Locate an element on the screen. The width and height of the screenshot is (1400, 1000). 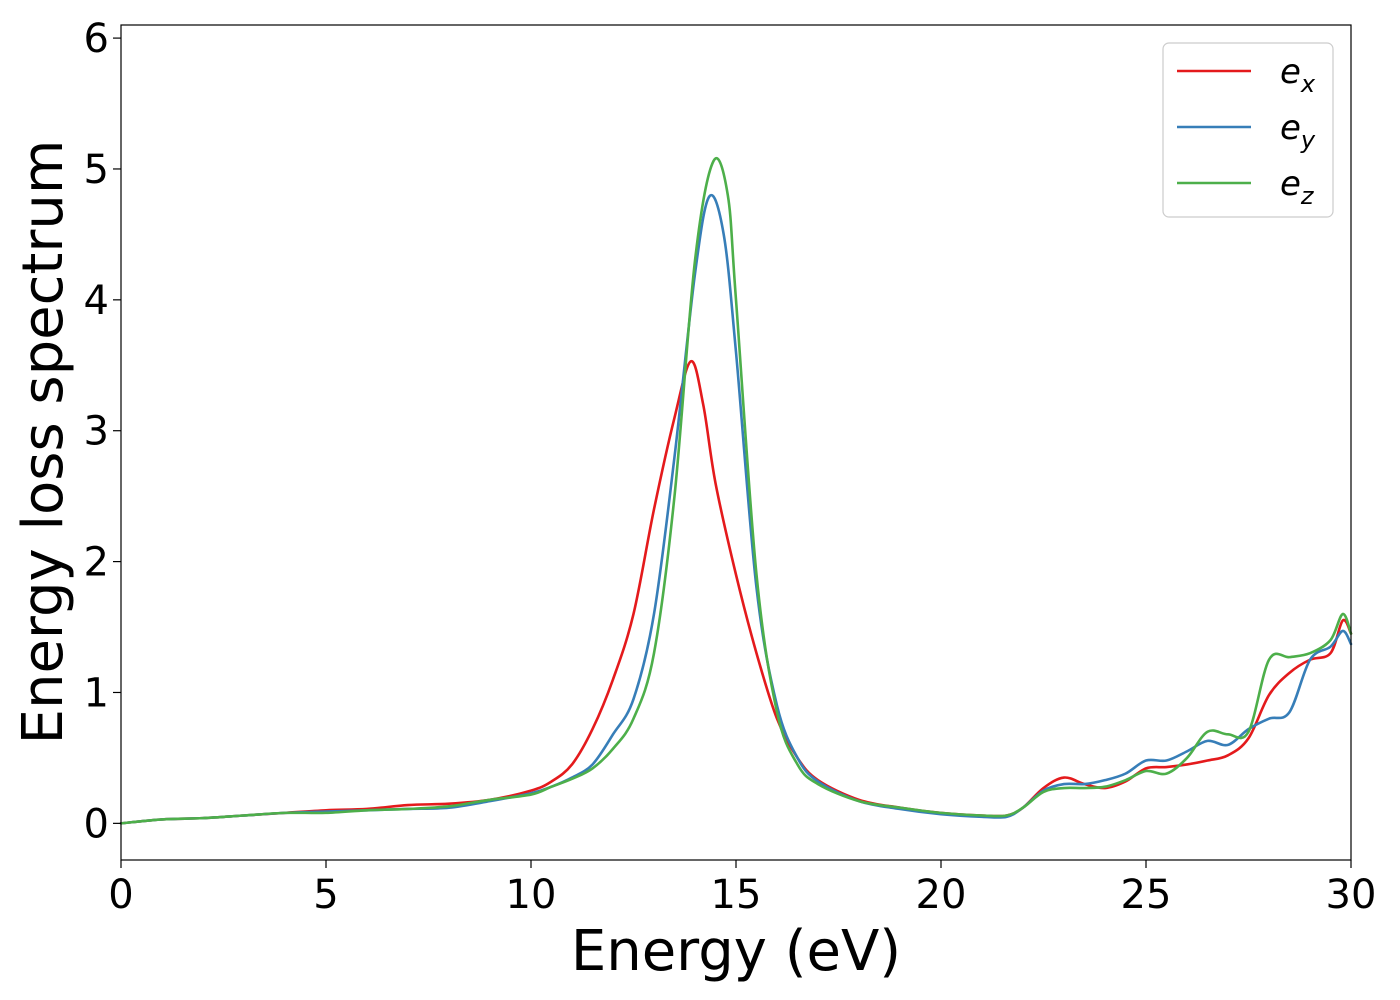
x-tick-label: 10 is located at coordinates (531, 895).